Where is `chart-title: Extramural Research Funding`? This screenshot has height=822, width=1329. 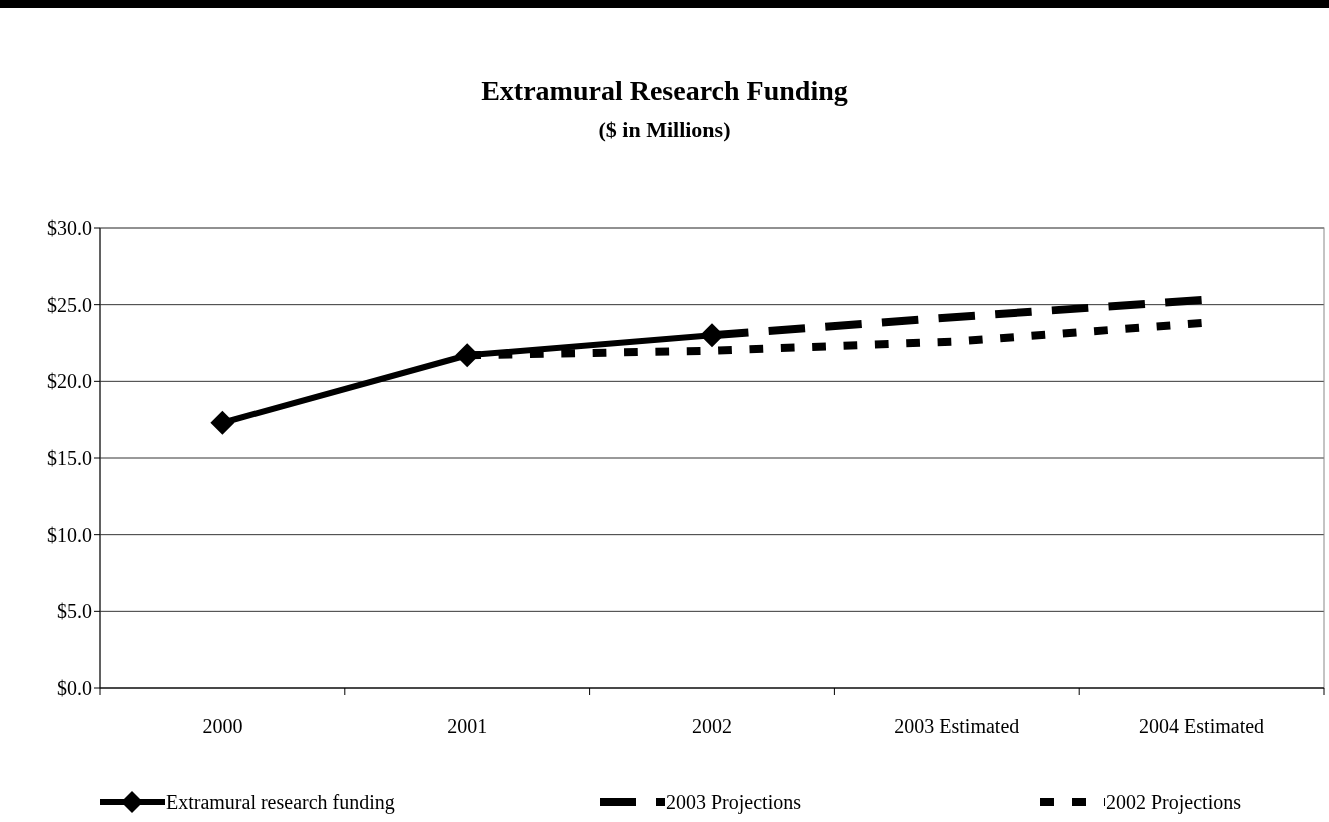 chart-title: Extramural Research Funding is located at coordinates (664, 90).